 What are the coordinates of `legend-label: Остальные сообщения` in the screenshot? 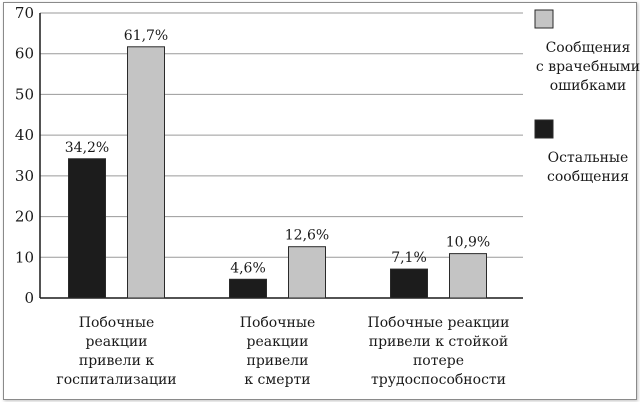 It's located at (588, 167).